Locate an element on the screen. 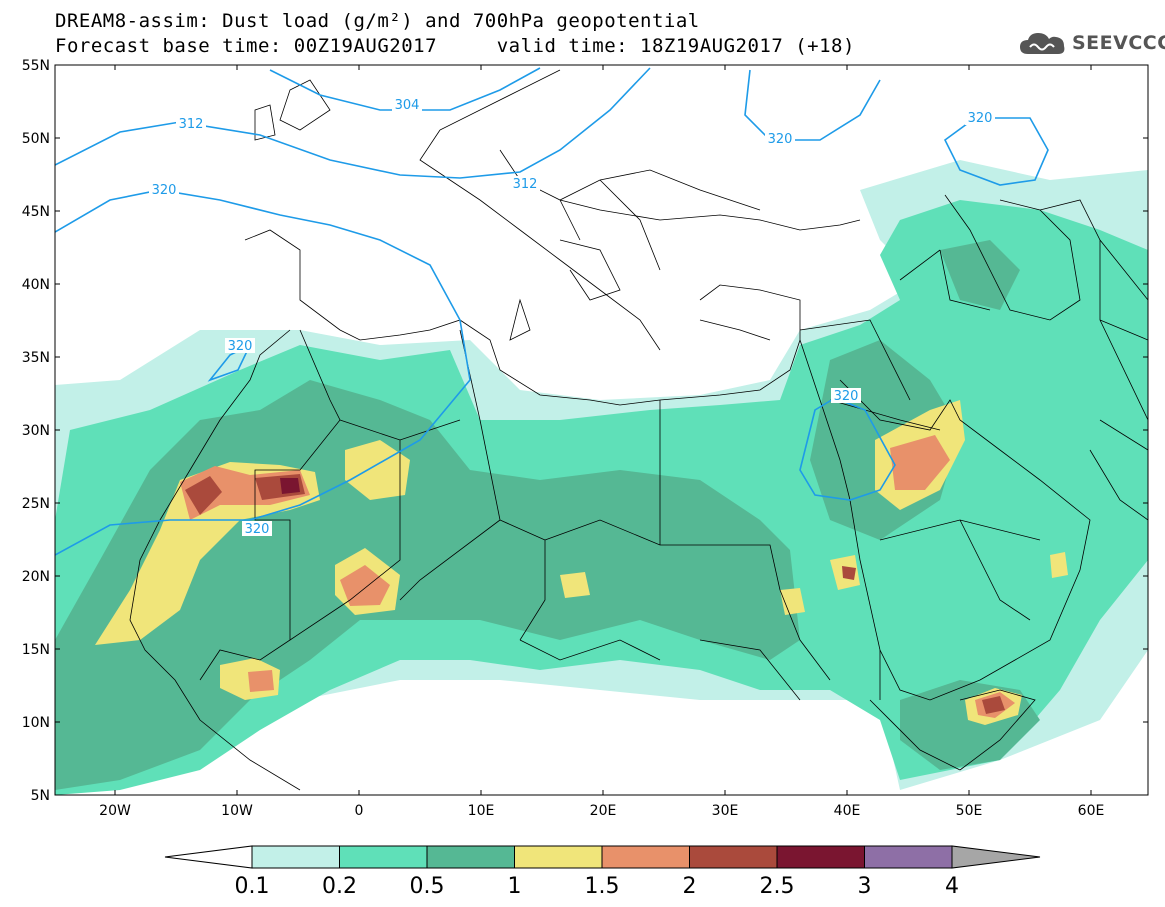 This screenshot has height=907, width=1165. colorbar-tick-label: 0.2 is located at coordinates (339, 886).